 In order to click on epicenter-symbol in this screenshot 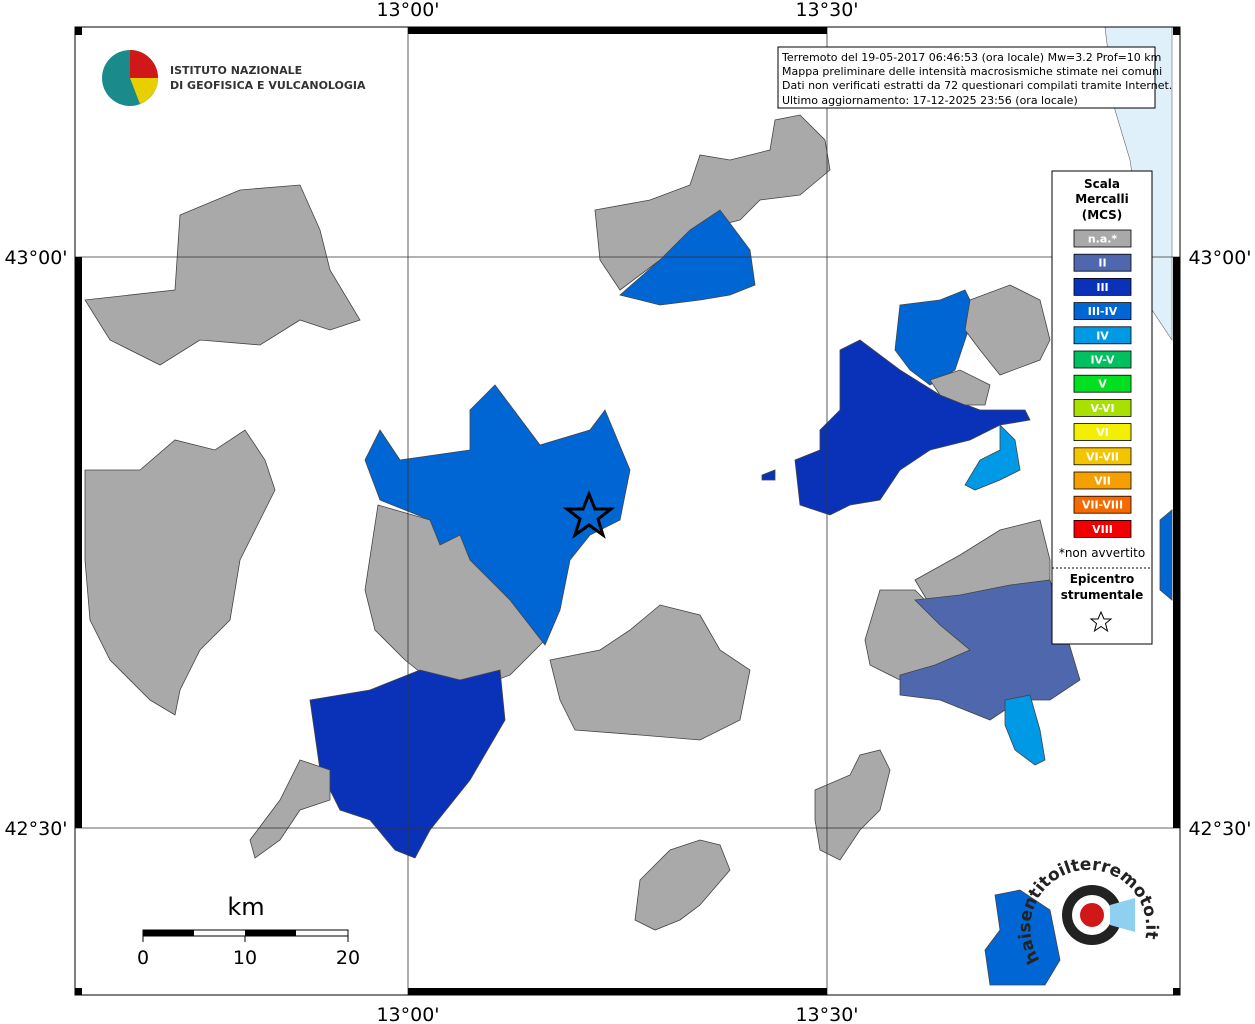, I will do `click(1101, 621)`.